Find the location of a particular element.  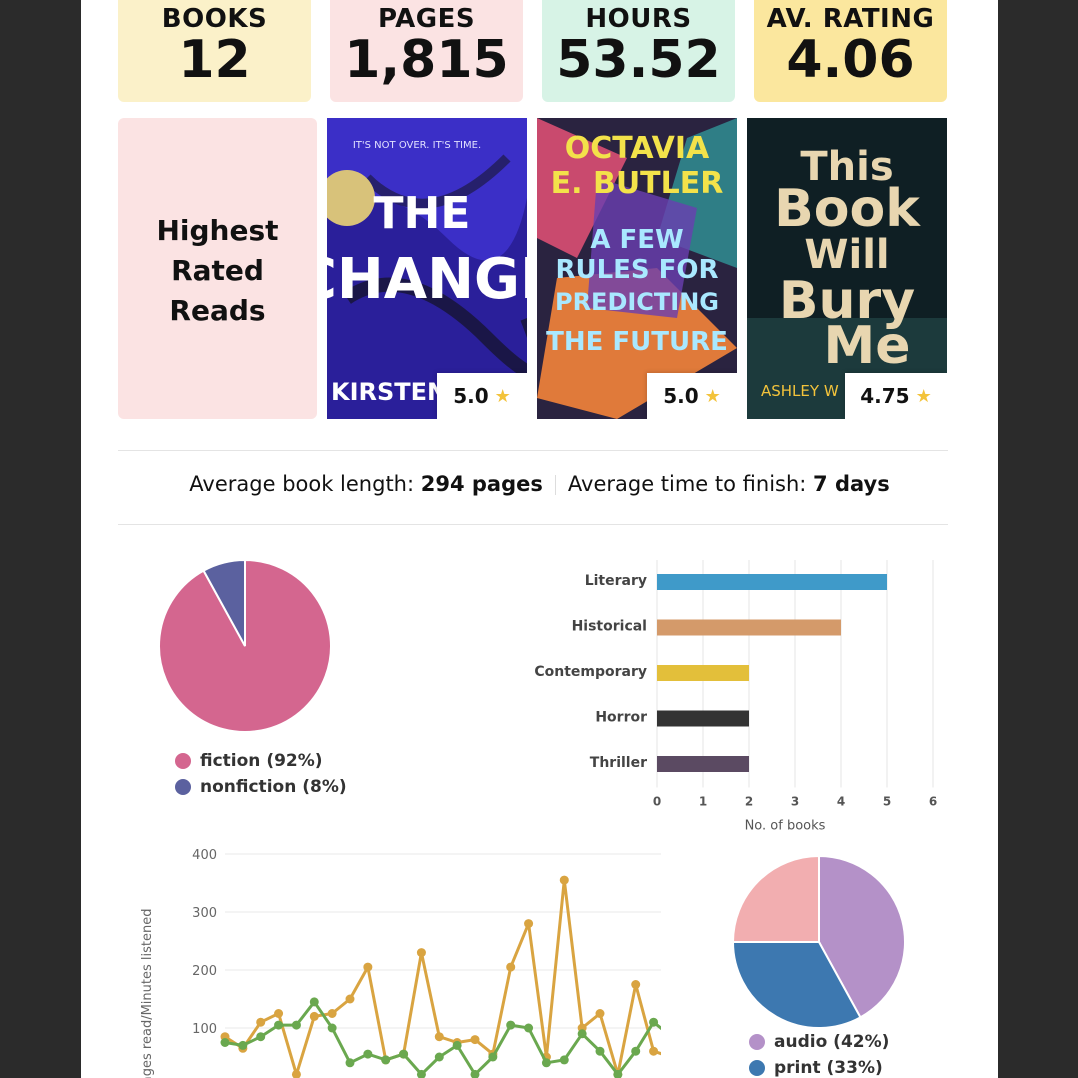

highest-rated-heading: Highest Rated Reads is located at coordinates (217, 270).